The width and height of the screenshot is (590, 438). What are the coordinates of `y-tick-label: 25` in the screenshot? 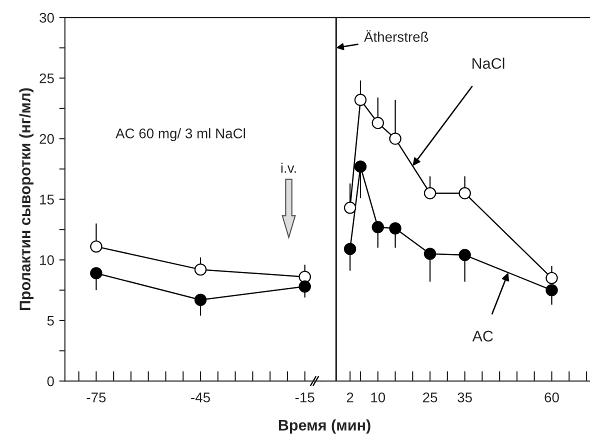 It's located at (47, 78).